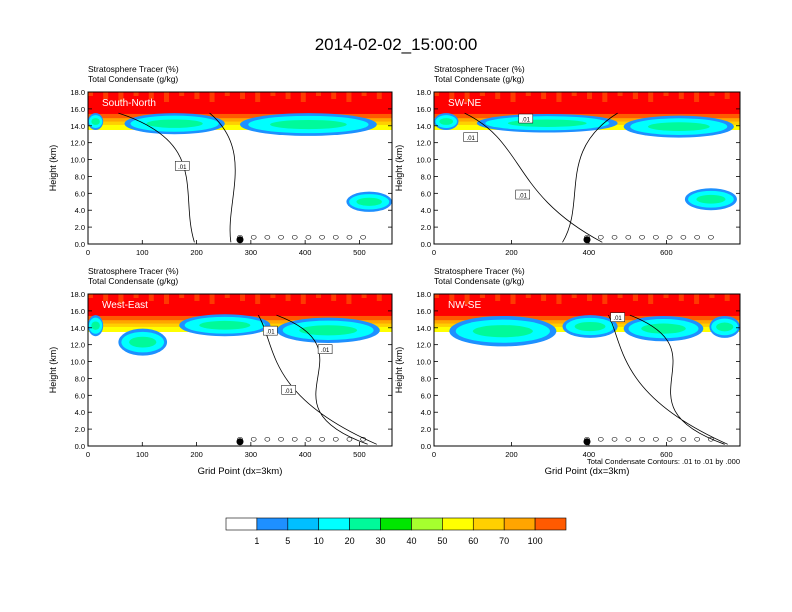 This screenshot has height=612, width=792. What do you see at coordinates (256, 541) in the screenshot?
I see `colorbar-label: 1` at bounding box center [256, 541].